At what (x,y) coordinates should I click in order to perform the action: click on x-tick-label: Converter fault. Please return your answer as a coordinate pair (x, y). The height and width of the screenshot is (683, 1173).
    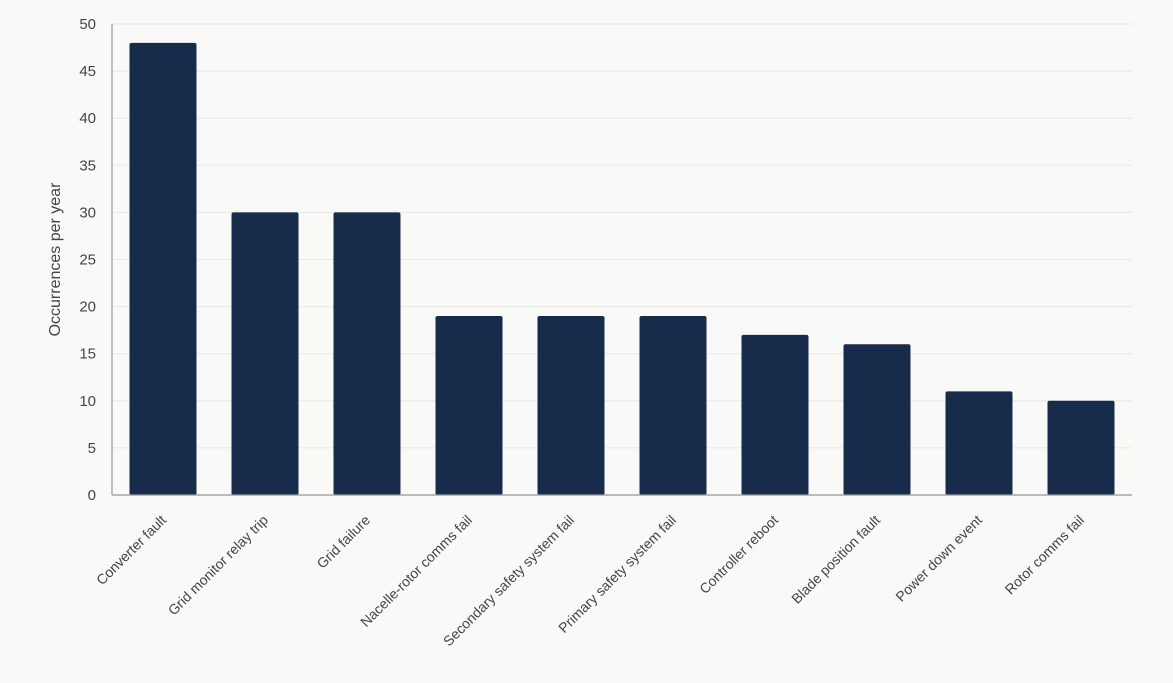
    Looking at the image, I should click on (131, 550).